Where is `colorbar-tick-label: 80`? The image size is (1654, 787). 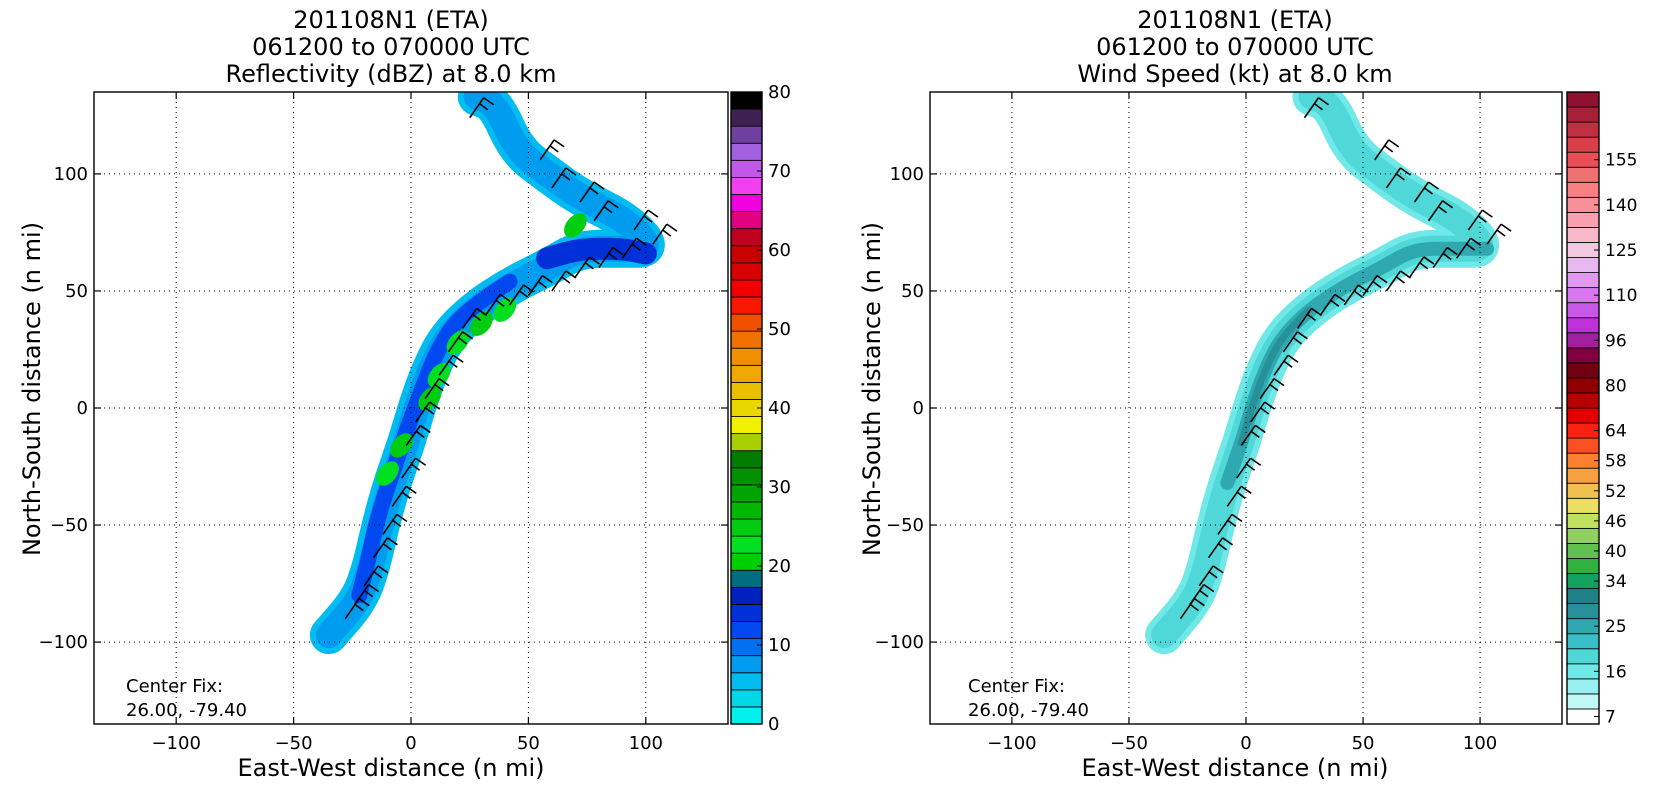 colorbar-tick-label: 80 is located at coordinates (1616, 386).